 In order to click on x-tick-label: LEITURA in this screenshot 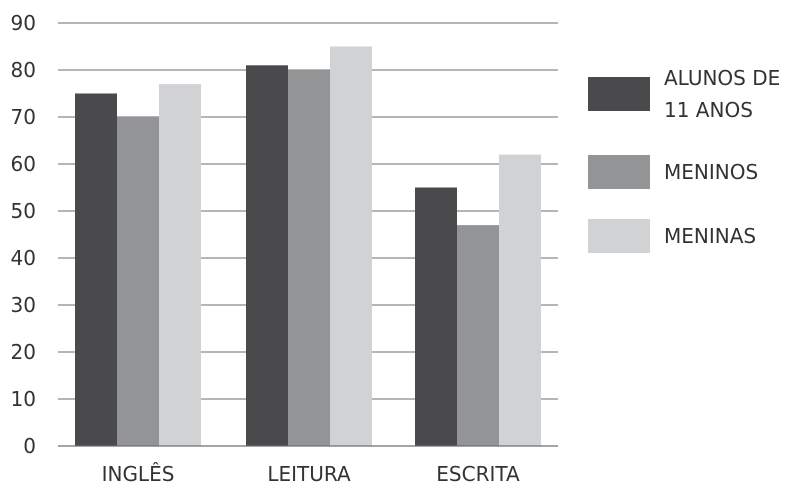, I will do `click(309, 472)`.